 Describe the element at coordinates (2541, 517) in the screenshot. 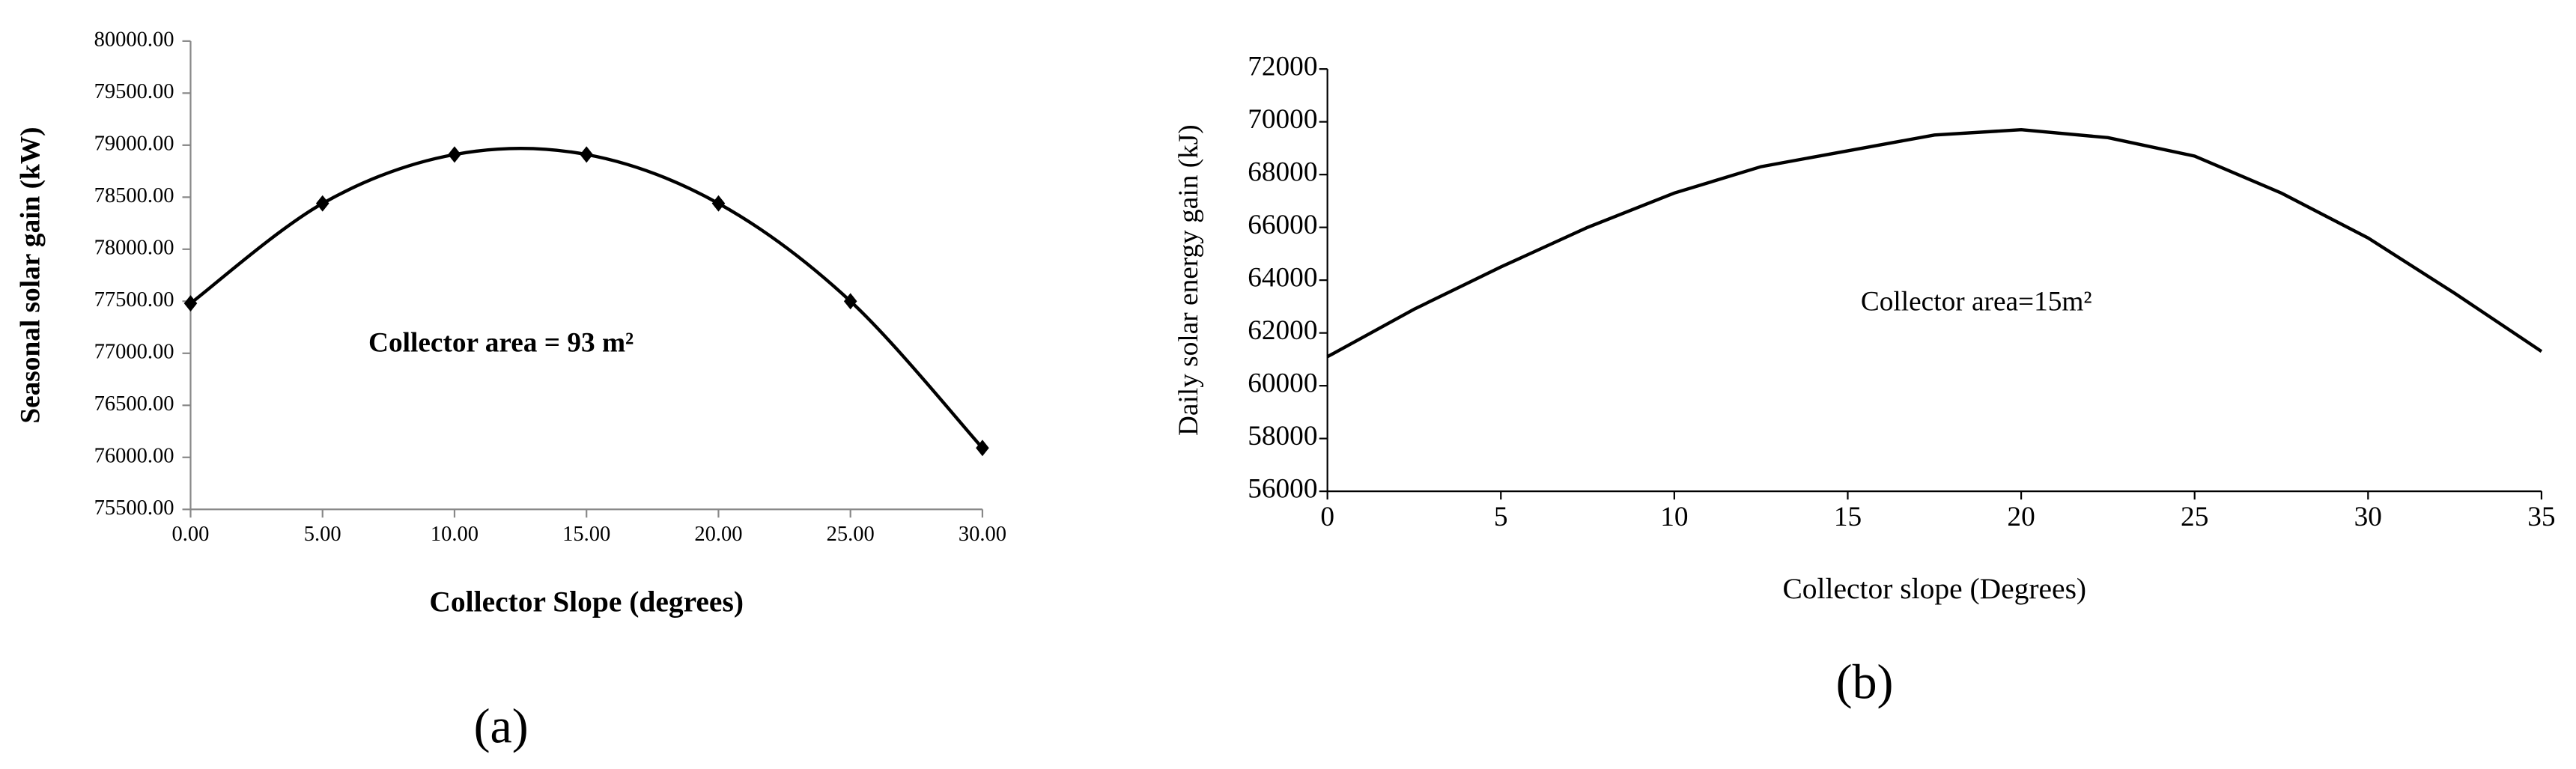

I see `x-tick-label: 35` at that location.